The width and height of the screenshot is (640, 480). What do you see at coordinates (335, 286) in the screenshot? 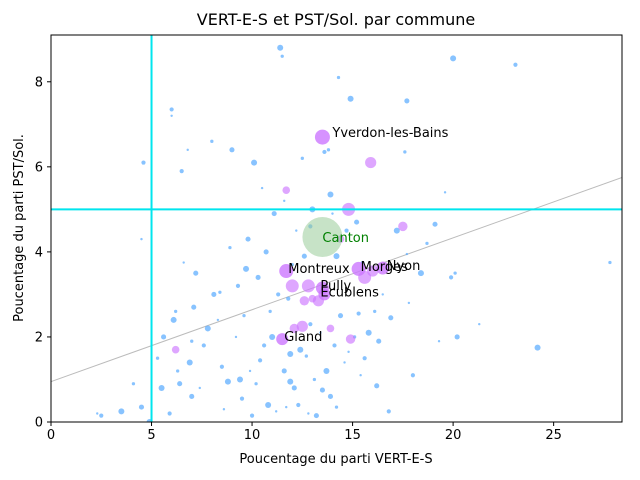
I see `commune-label: Pully` at bounding box center [335, 286].